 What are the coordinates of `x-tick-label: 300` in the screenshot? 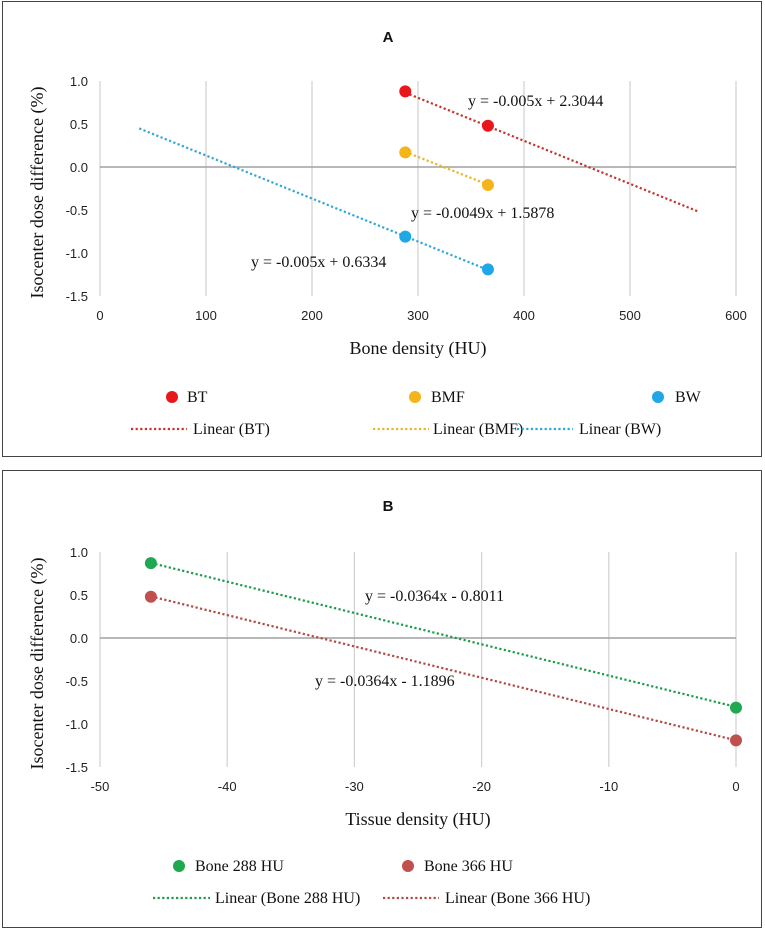 It's located at (418, 315).